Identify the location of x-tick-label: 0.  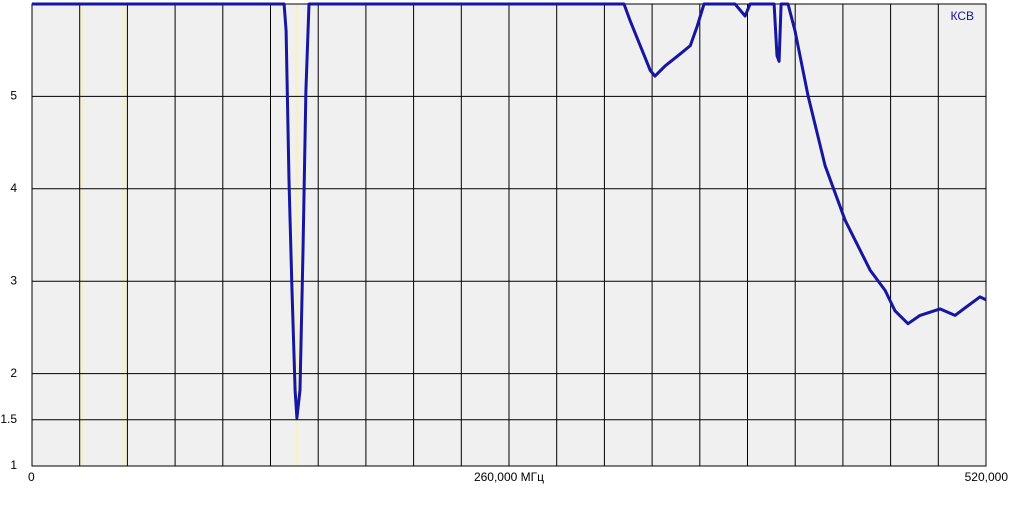
(31, 477).